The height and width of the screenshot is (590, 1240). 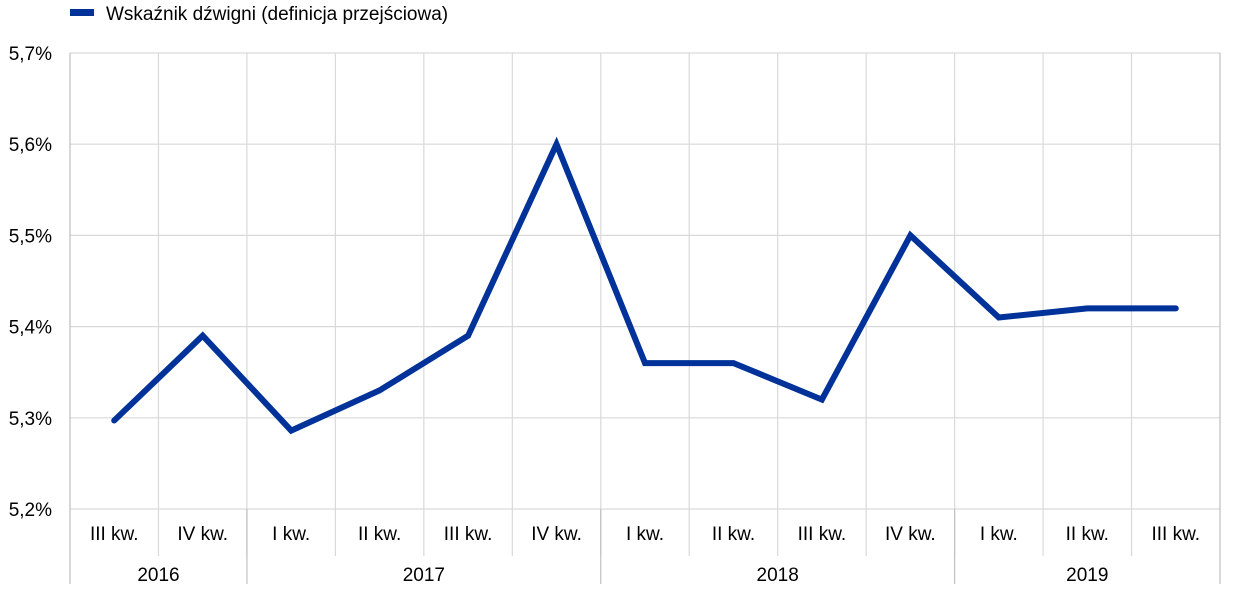 I want to click on y-tick-label: 5,3%, so click(x=30, y=419).